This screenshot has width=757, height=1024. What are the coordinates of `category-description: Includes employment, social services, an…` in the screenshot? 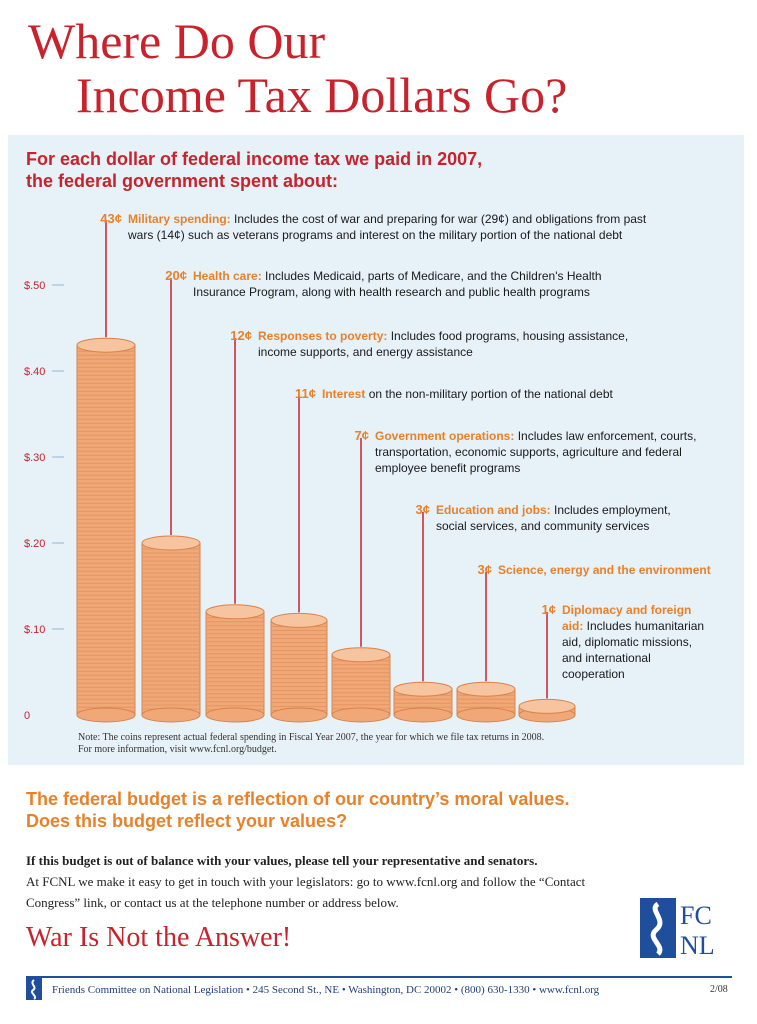 It's located at (553, 518).